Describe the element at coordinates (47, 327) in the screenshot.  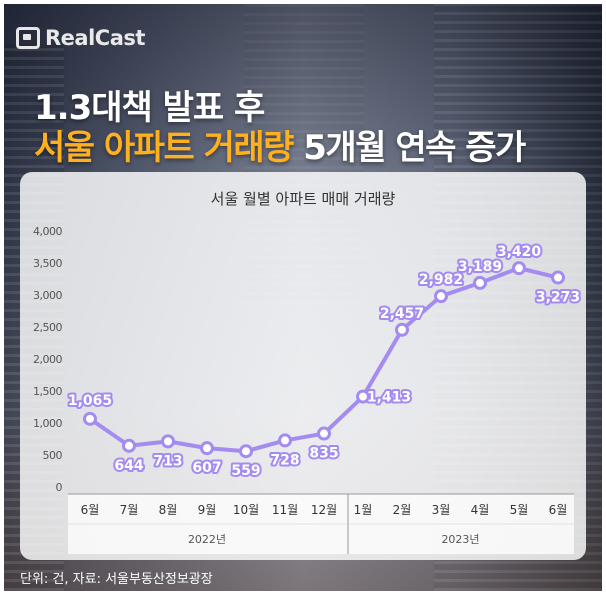
I see `y-tick-label: 2,500` at that location.